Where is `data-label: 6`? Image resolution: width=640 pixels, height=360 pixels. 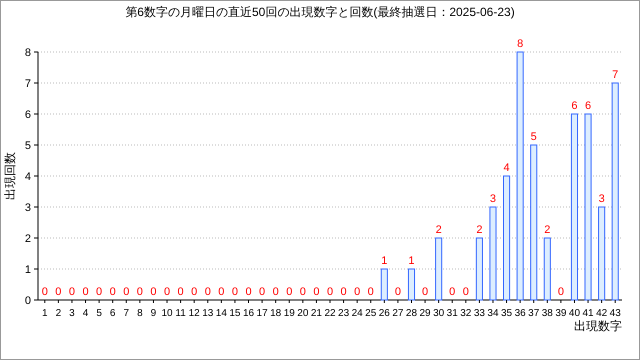
data-label: 6 is located at coordinates (574, 106).